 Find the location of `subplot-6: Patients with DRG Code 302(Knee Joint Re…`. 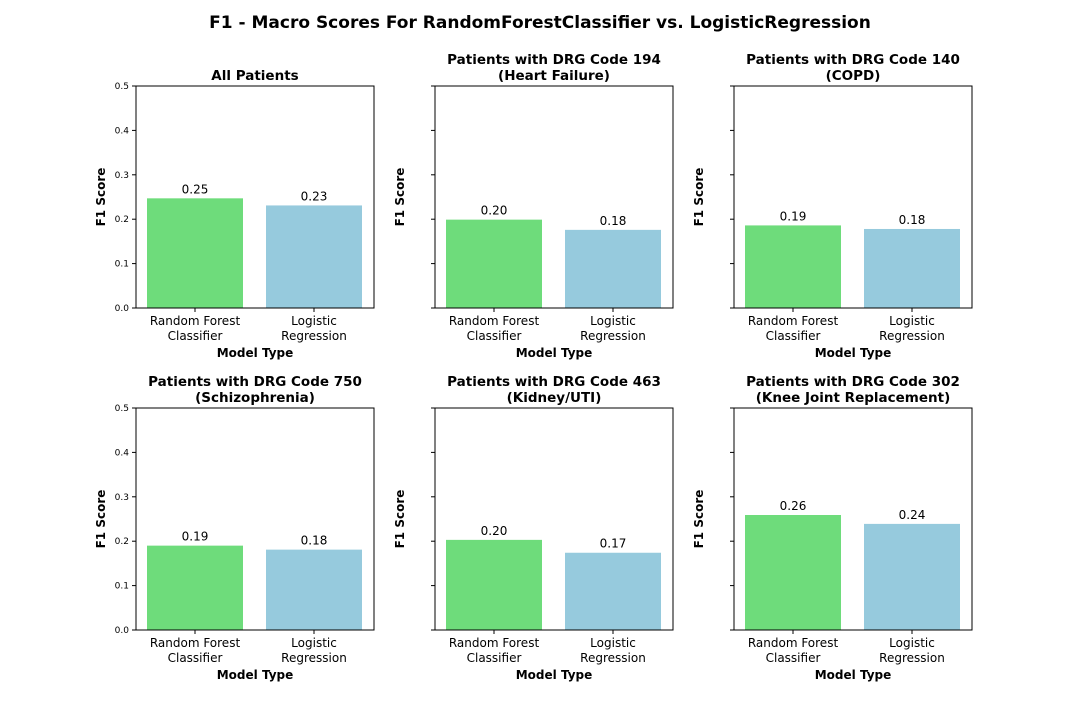

subplot-6: Patients with DRG Code 302(Knee Joint Re… is located at coordinates (832, 528).